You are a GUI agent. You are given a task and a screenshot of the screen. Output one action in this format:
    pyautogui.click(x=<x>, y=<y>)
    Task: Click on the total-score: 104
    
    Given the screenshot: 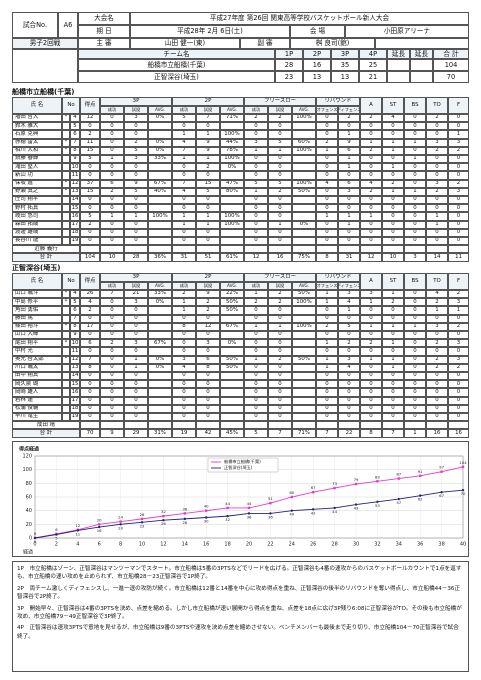 What is the action you would take?
    pyautogui.click(x=451, y=65)
    